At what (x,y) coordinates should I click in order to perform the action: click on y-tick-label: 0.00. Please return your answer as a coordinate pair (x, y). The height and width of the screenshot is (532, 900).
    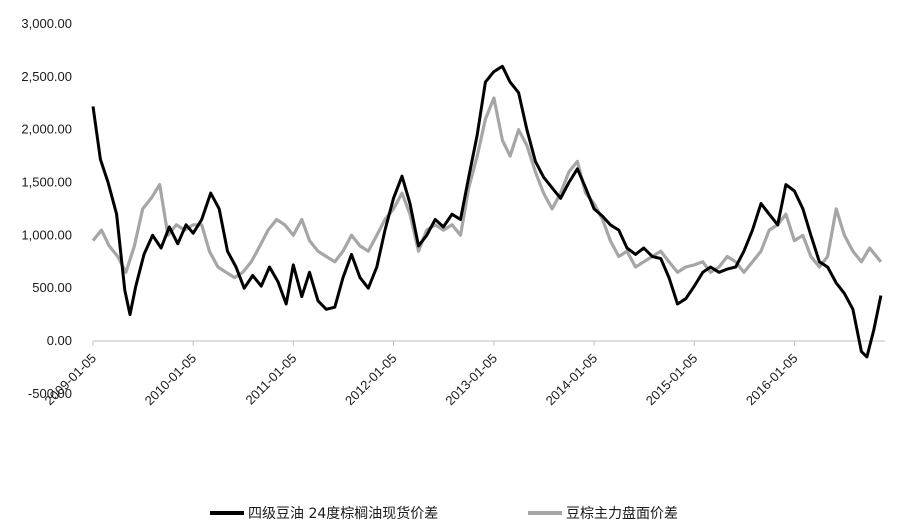
    Looking at the image, I should click on (59, 340).